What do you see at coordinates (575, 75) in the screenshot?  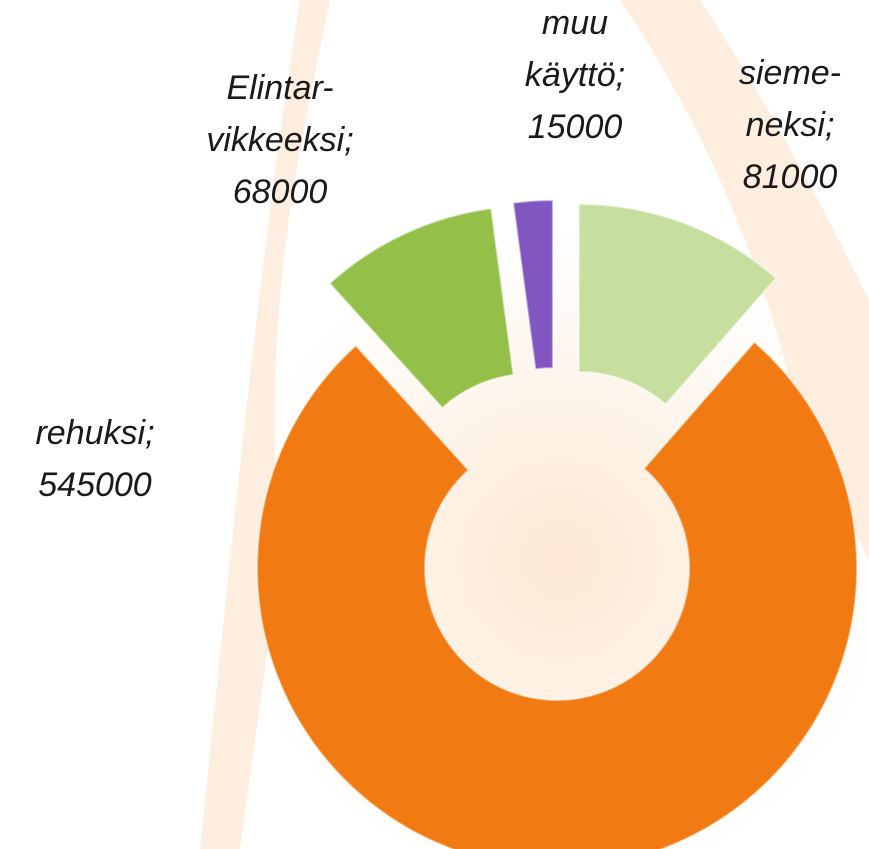 I see `data-label-name: käyttö;` at bounding box center [575, 75].